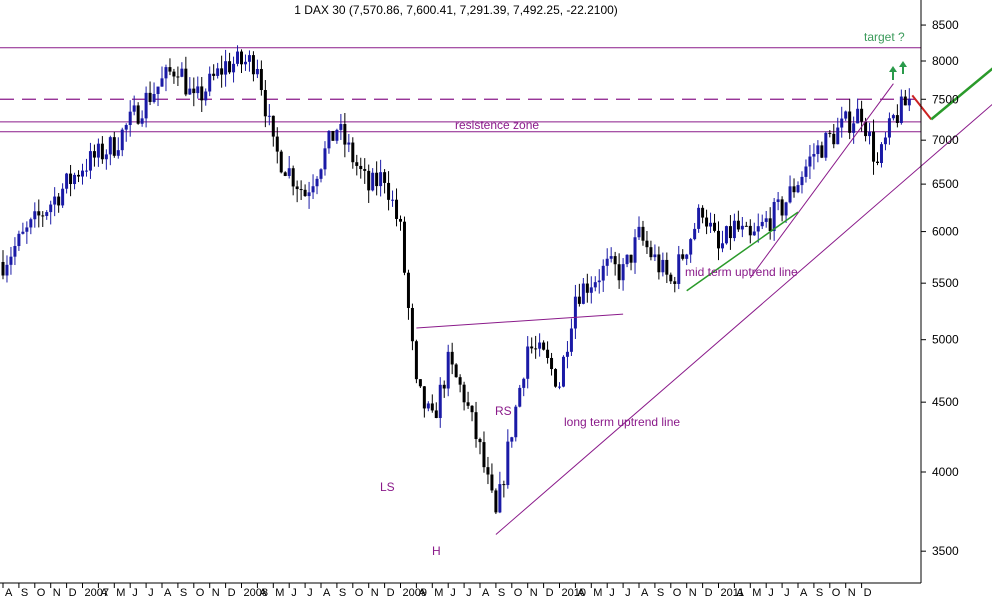 Image resolution: width=992 pixels, height=611 pixels. What do you see at coordinates (945, 25) in the screenshot?
I see `y-tick-label: 8500` at bounding box center [945, 25].